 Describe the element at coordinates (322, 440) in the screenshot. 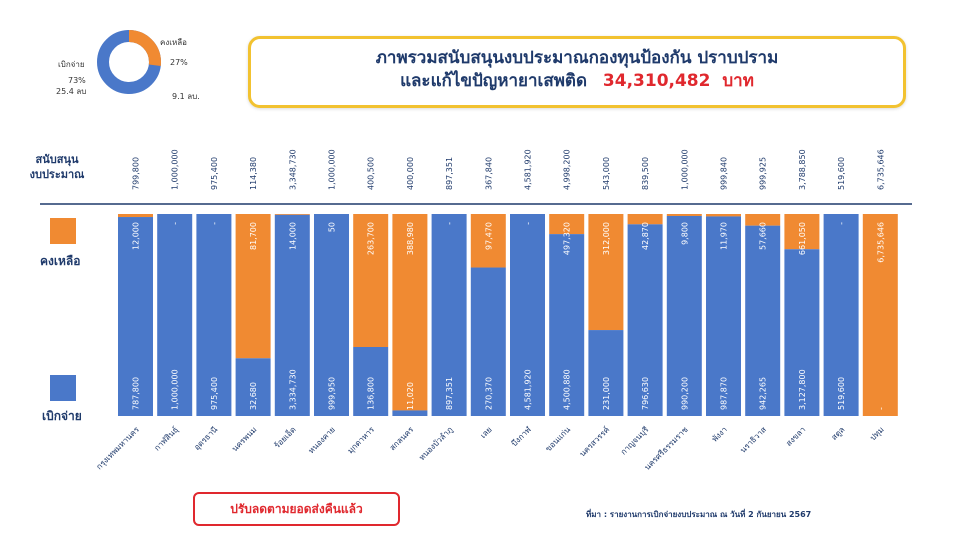

I see `category-label: หนองคาย` at that location.